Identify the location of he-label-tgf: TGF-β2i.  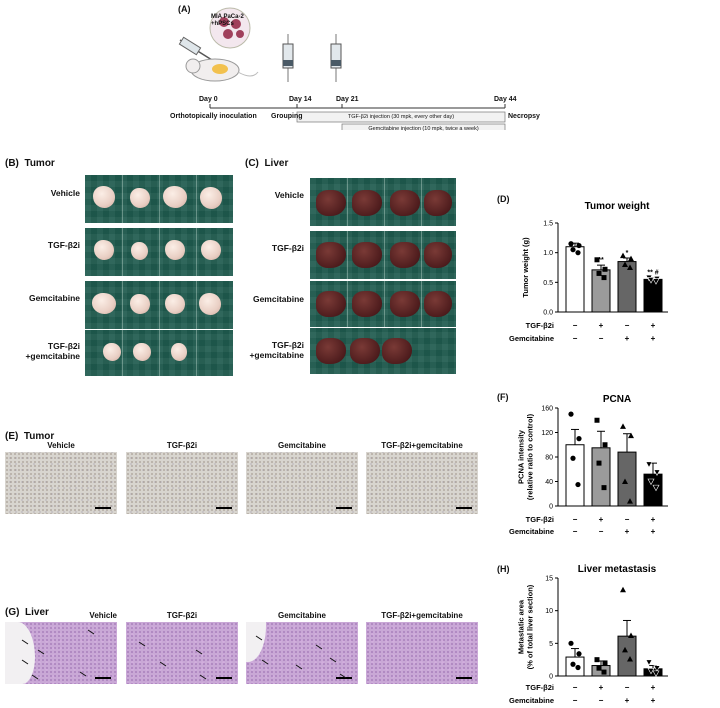
(182, 615).